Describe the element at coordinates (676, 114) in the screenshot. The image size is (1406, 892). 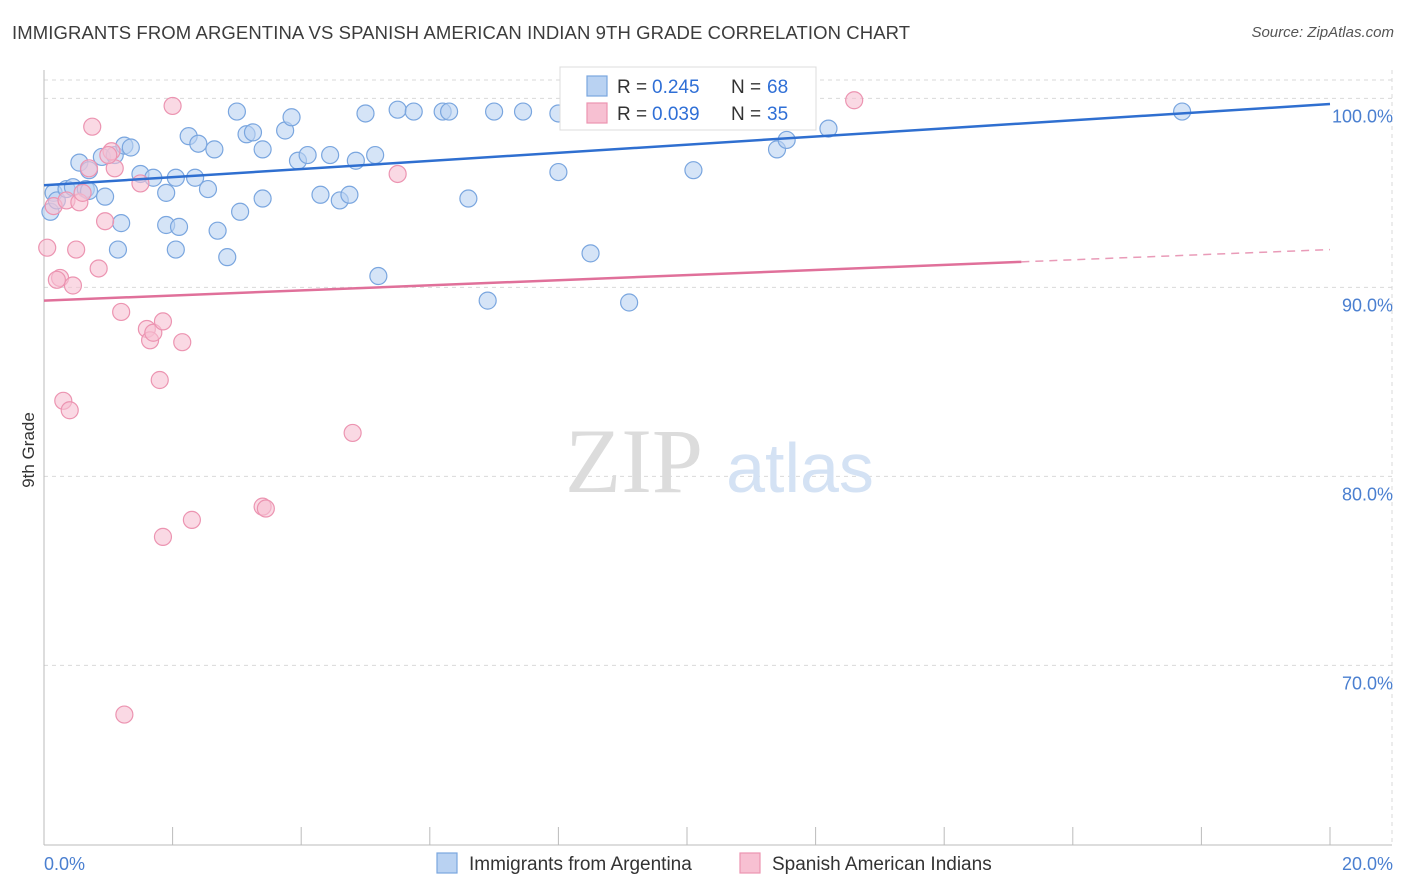
I see `legend-r-value-2: 0.039` at that location.